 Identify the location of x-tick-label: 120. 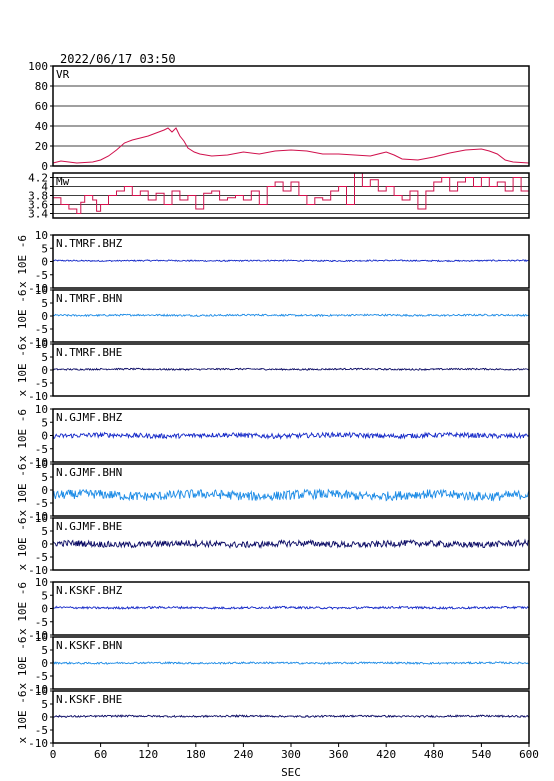
(148, 754).